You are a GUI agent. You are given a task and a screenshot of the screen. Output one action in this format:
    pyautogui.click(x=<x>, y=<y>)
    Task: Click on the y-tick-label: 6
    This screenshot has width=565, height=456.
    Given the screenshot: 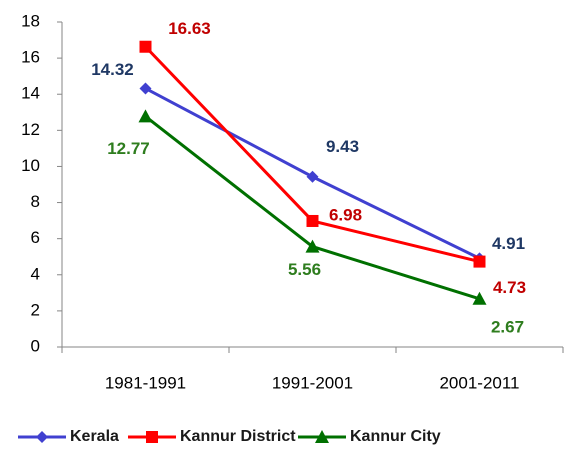 What is the action you would take?
    pyautogui.click(x=35, y=237)
    